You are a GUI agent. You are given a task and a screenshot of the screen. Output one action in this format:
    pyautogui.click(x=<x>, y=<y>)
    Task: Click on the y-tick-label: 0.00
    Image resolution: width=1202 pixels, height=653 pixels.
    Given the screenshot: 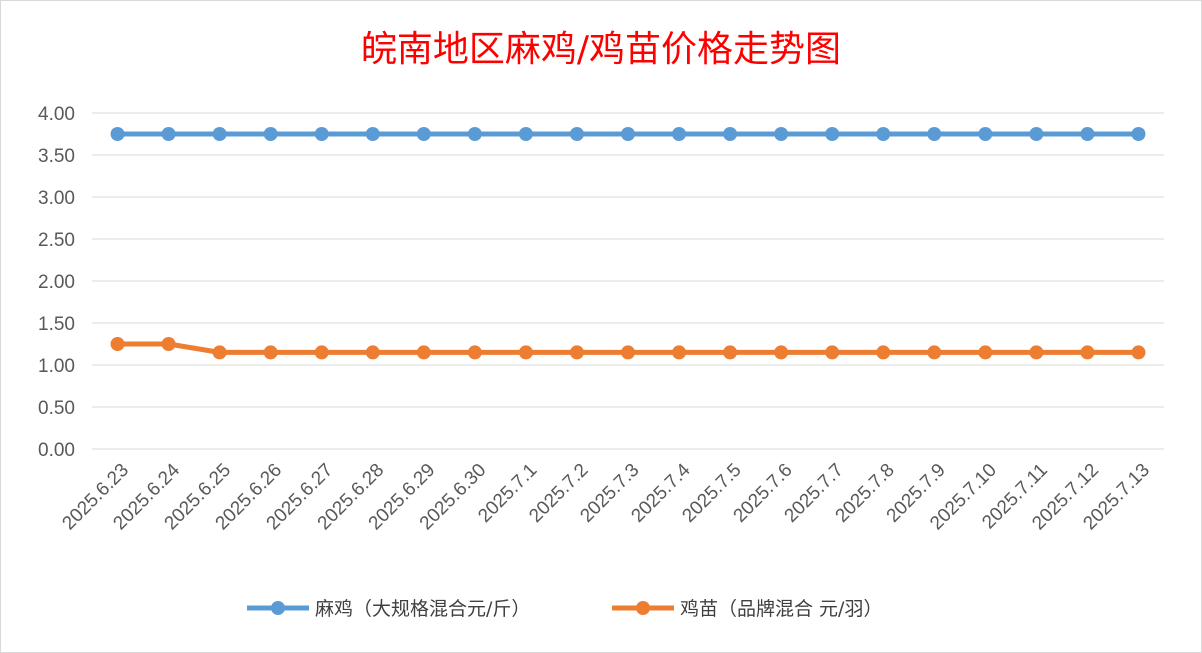 What is the action you would take?
    pyautogui.click(x=56, y=450)
    